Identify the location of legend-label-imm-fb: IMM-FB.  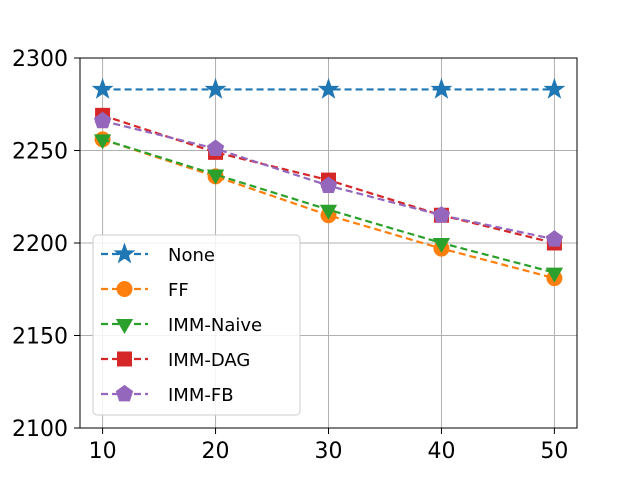
(201, 395).